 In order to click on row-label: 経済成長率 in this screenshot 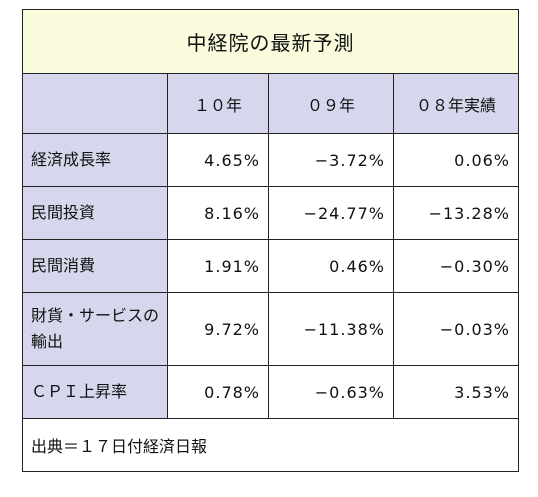, I will do `click(95, 160)`.